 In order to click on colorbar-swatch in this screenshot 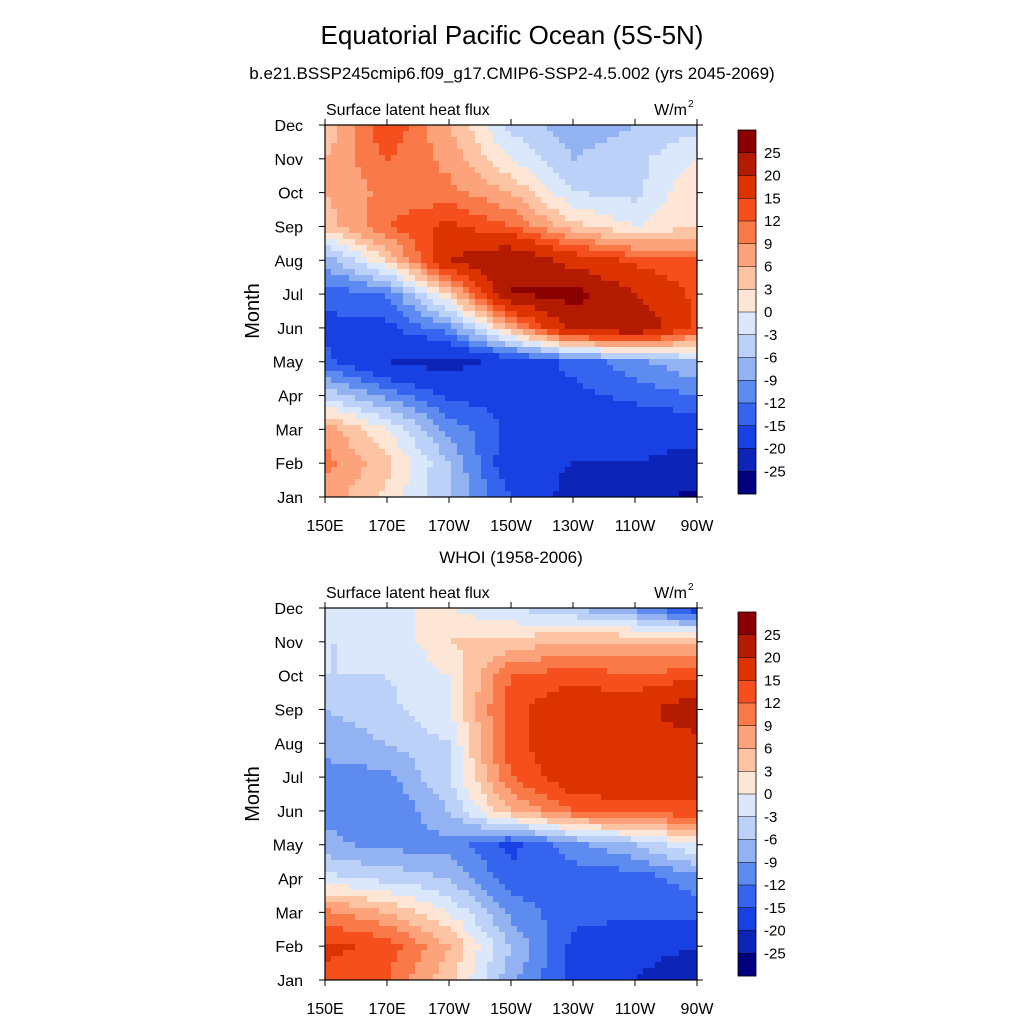, I will do `click(747, 437)`.